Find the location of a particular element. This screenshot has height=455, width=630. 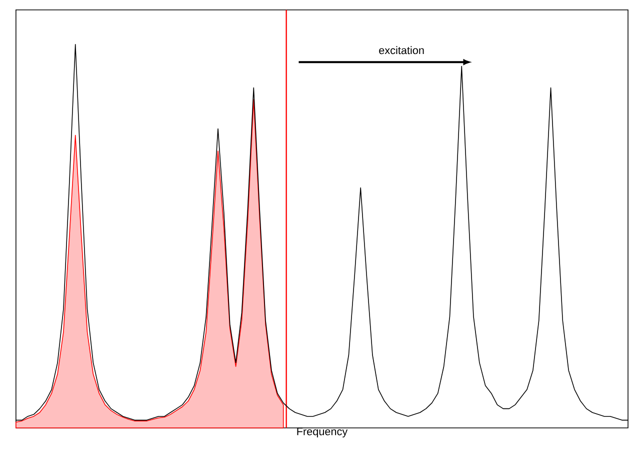

annotation: excitation is located at coordinates (401, 50).